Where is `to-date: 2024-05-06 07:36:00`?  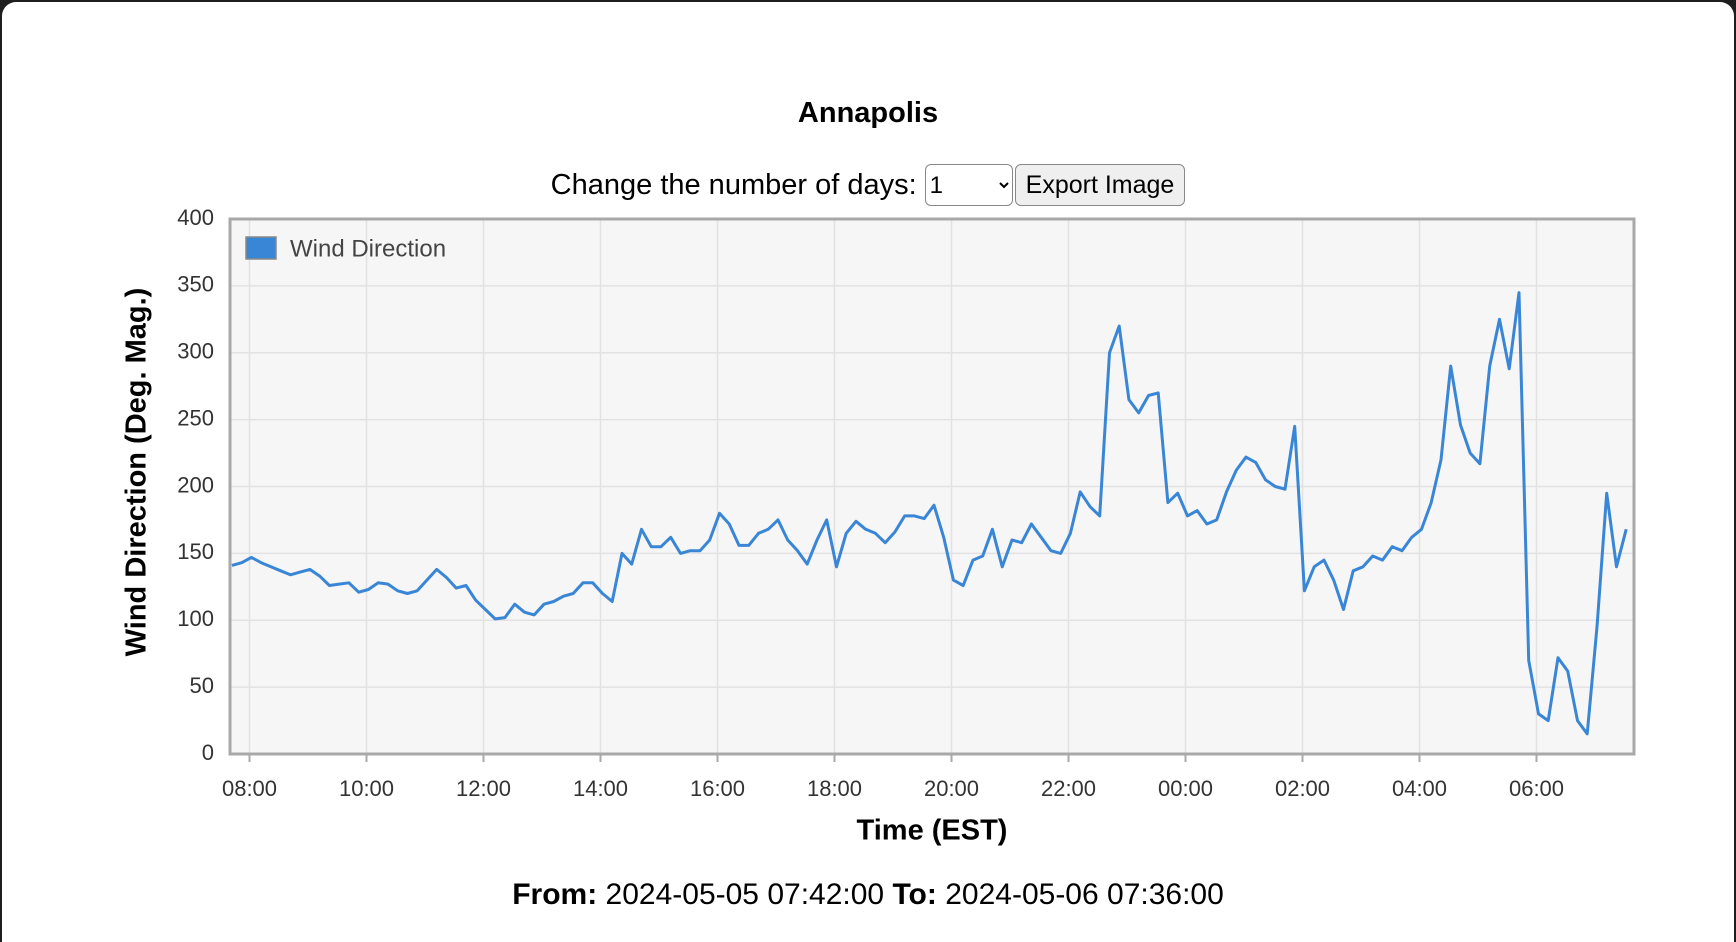
to-date: 2024-05-06 07:36:00 is located at coordinates (1084, 894).